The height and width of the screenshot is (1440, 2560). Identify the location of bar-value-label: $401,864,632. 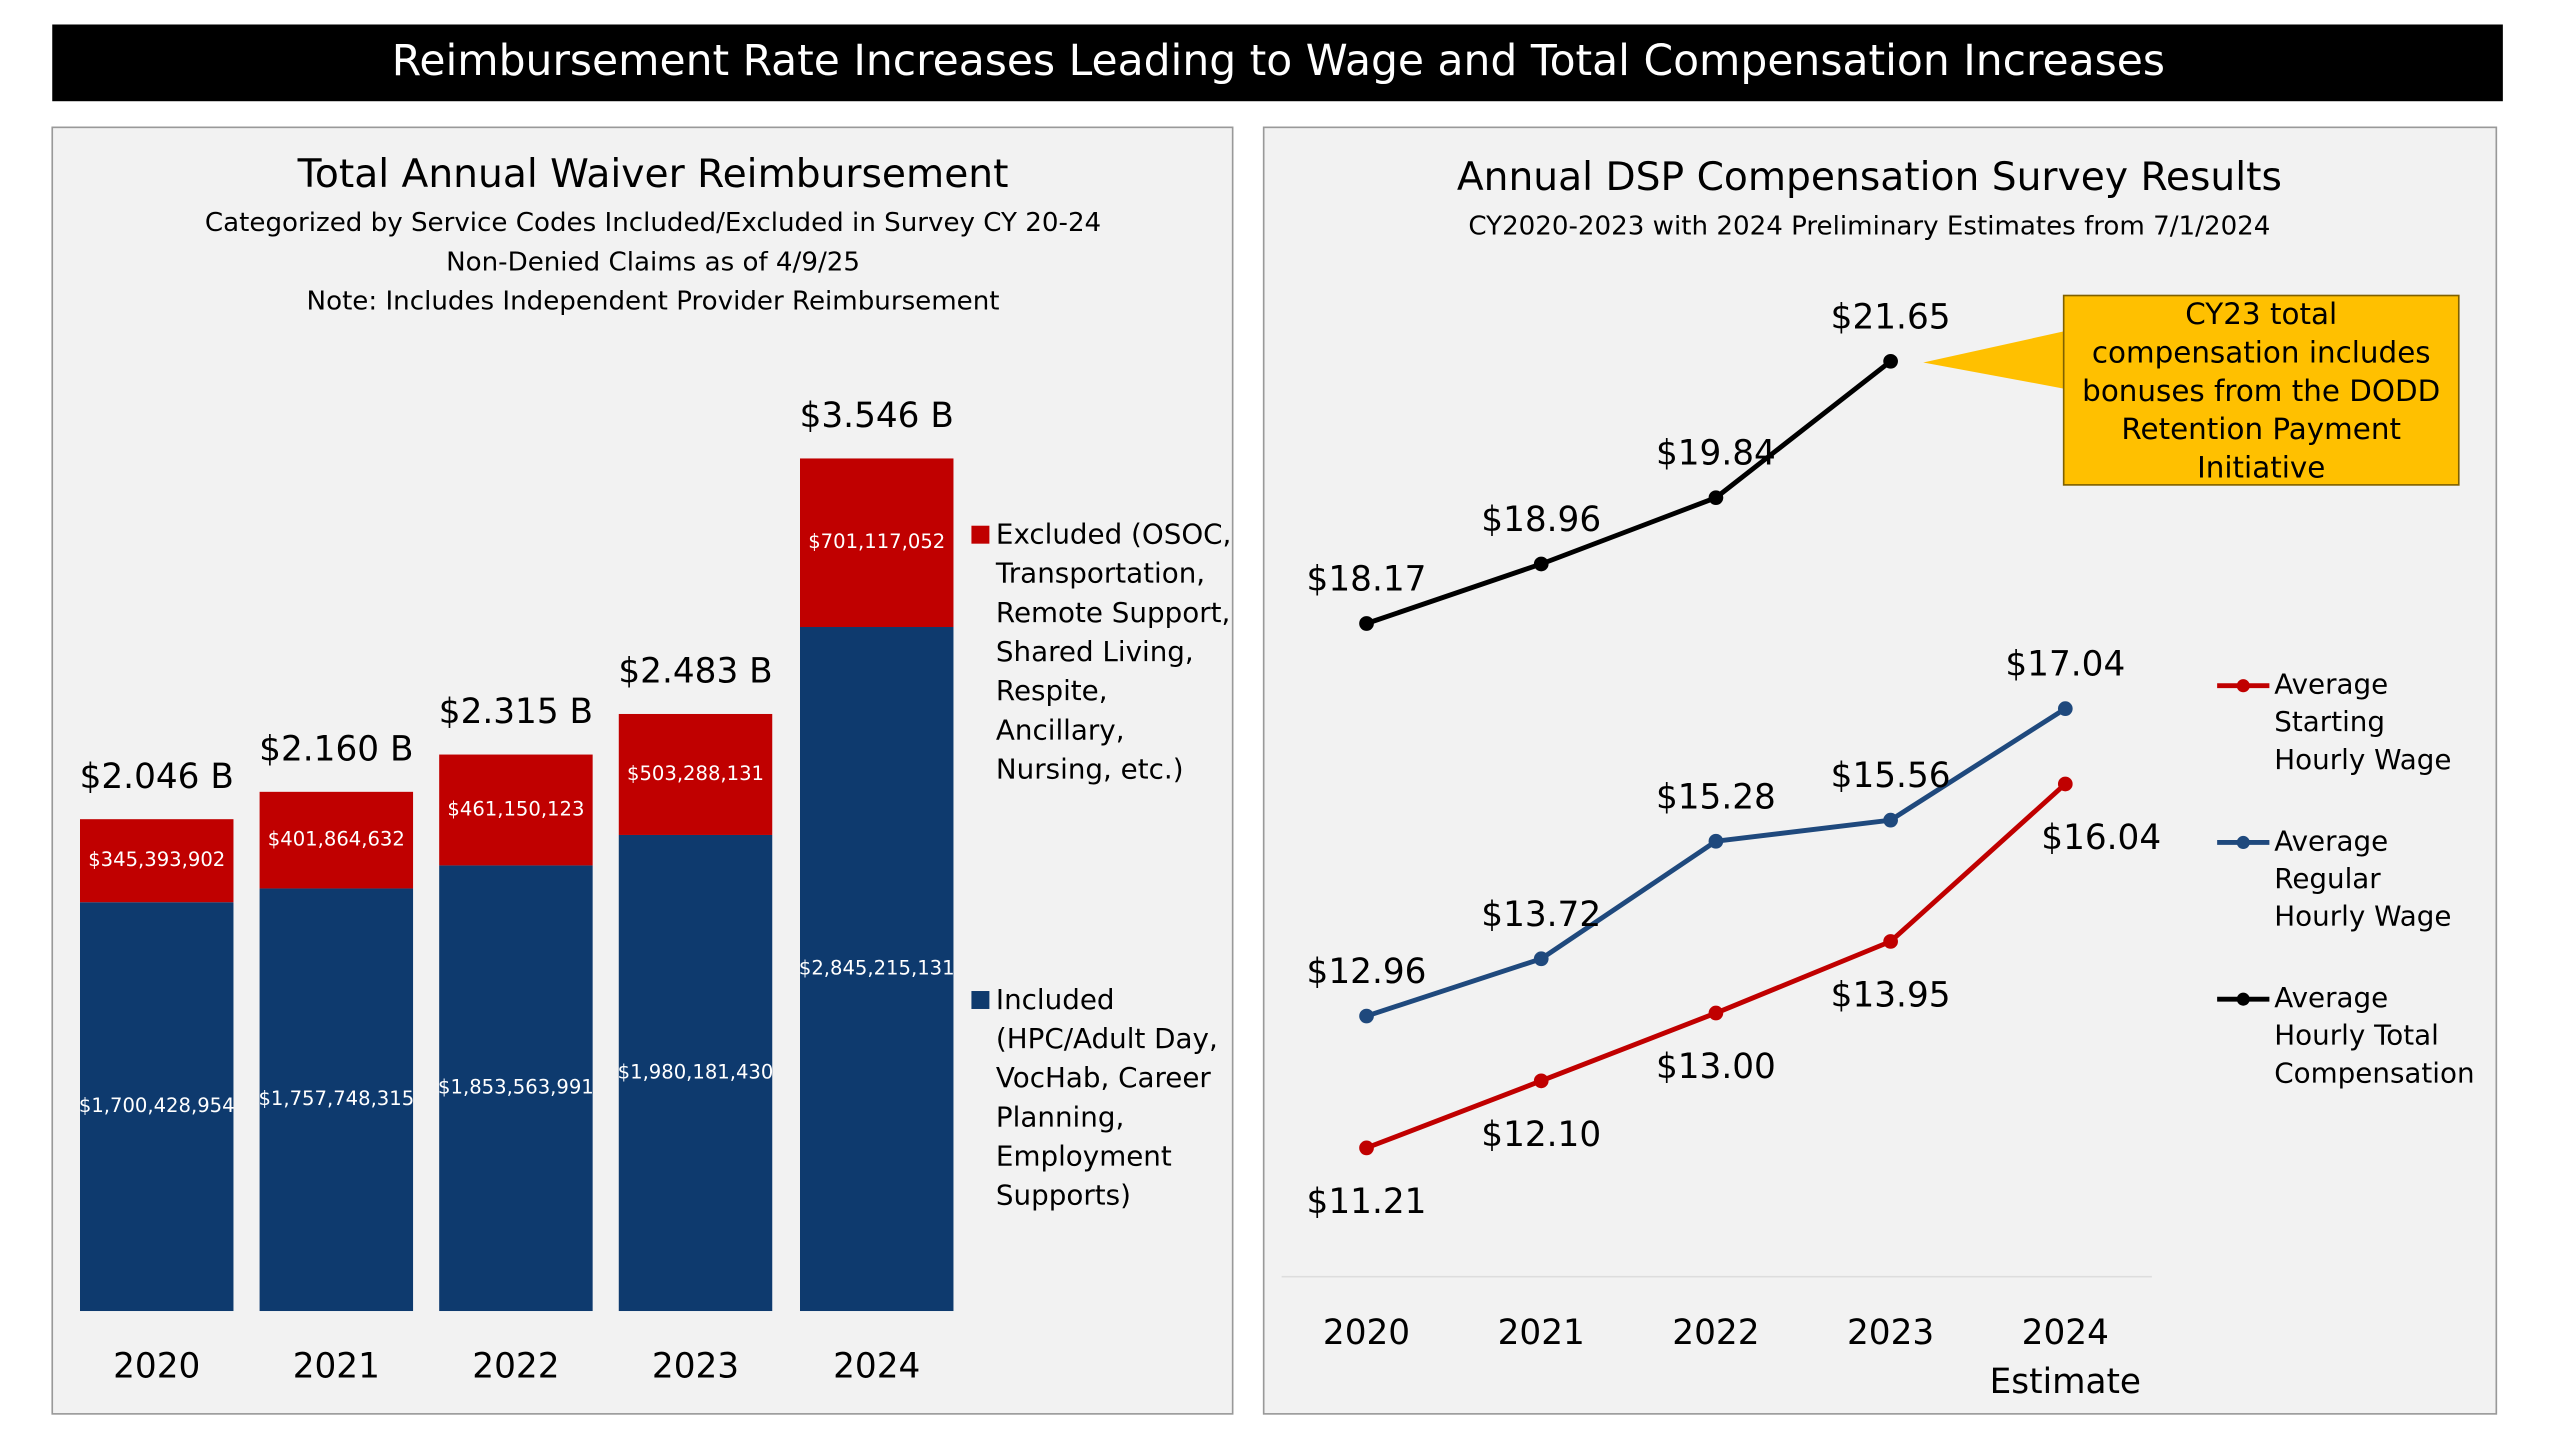
(336, 839).